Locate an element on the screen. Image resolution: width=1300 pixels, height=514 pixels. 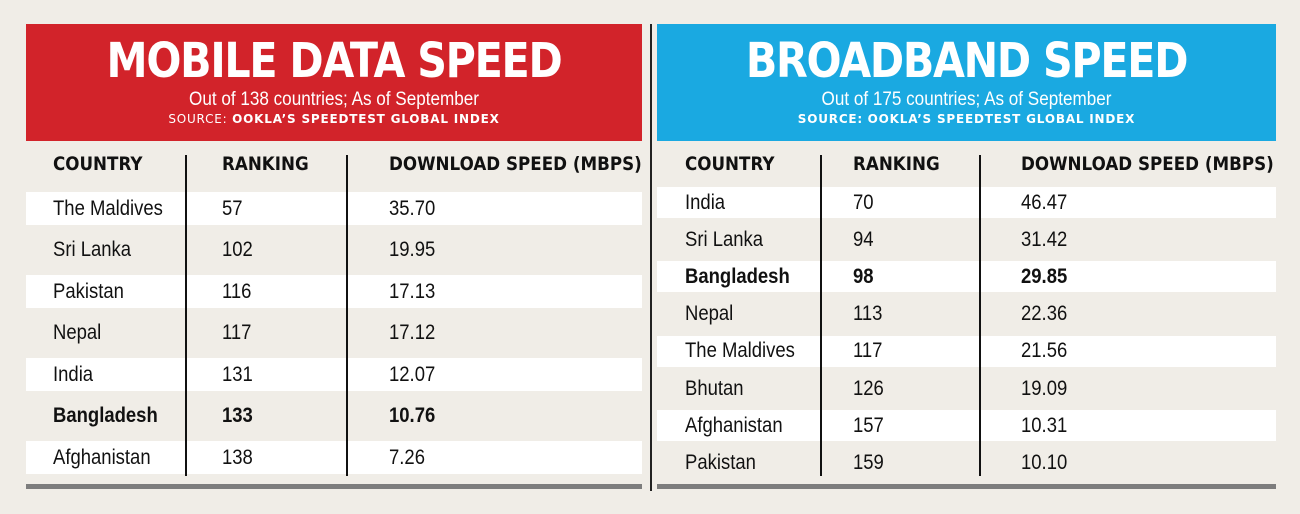
broadband-subtitle: Out of 175 countries; As of September is located at coordinates (966, 99).